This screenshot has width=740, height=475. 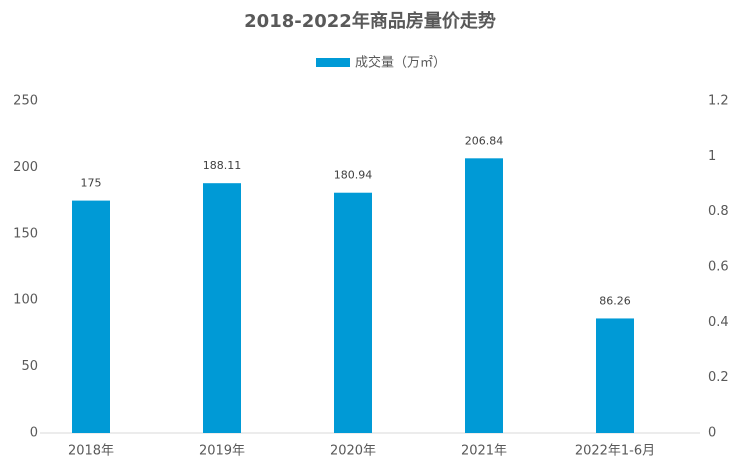 What do you see at coordinates (25, 167) in the screenshot?
I see `y-tick-label: 200` at bounding box center [25, 167].